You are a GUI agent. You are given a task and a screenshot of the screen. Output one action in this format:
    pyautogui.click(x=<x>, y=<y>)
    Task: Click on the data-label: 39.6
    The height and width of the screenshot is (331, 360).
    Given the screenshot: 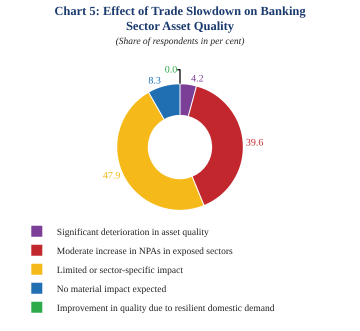 What is the action you would take?
    pyautogui.click(x=255, y=143)
    